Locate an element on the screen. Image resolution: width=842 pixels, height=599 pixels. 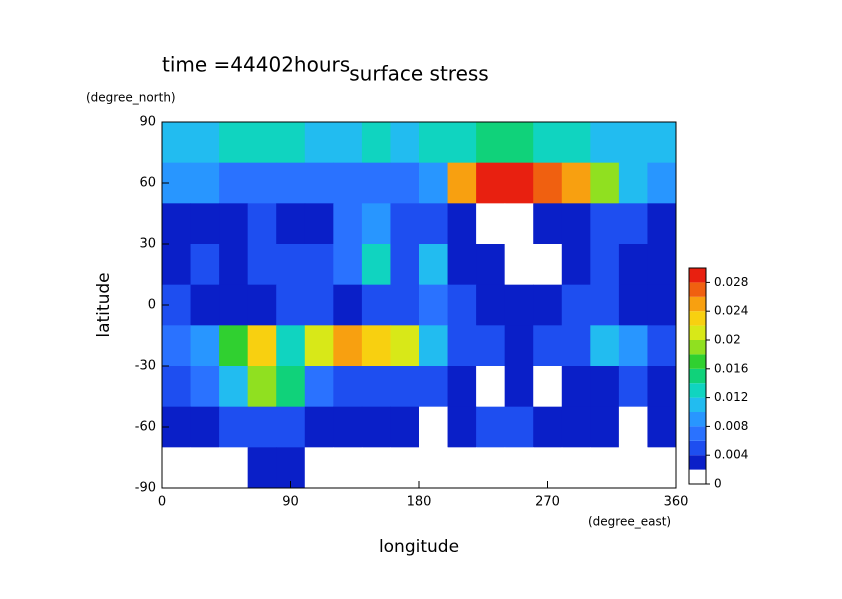
colorbar-frame is located at coordinates (697, 376).